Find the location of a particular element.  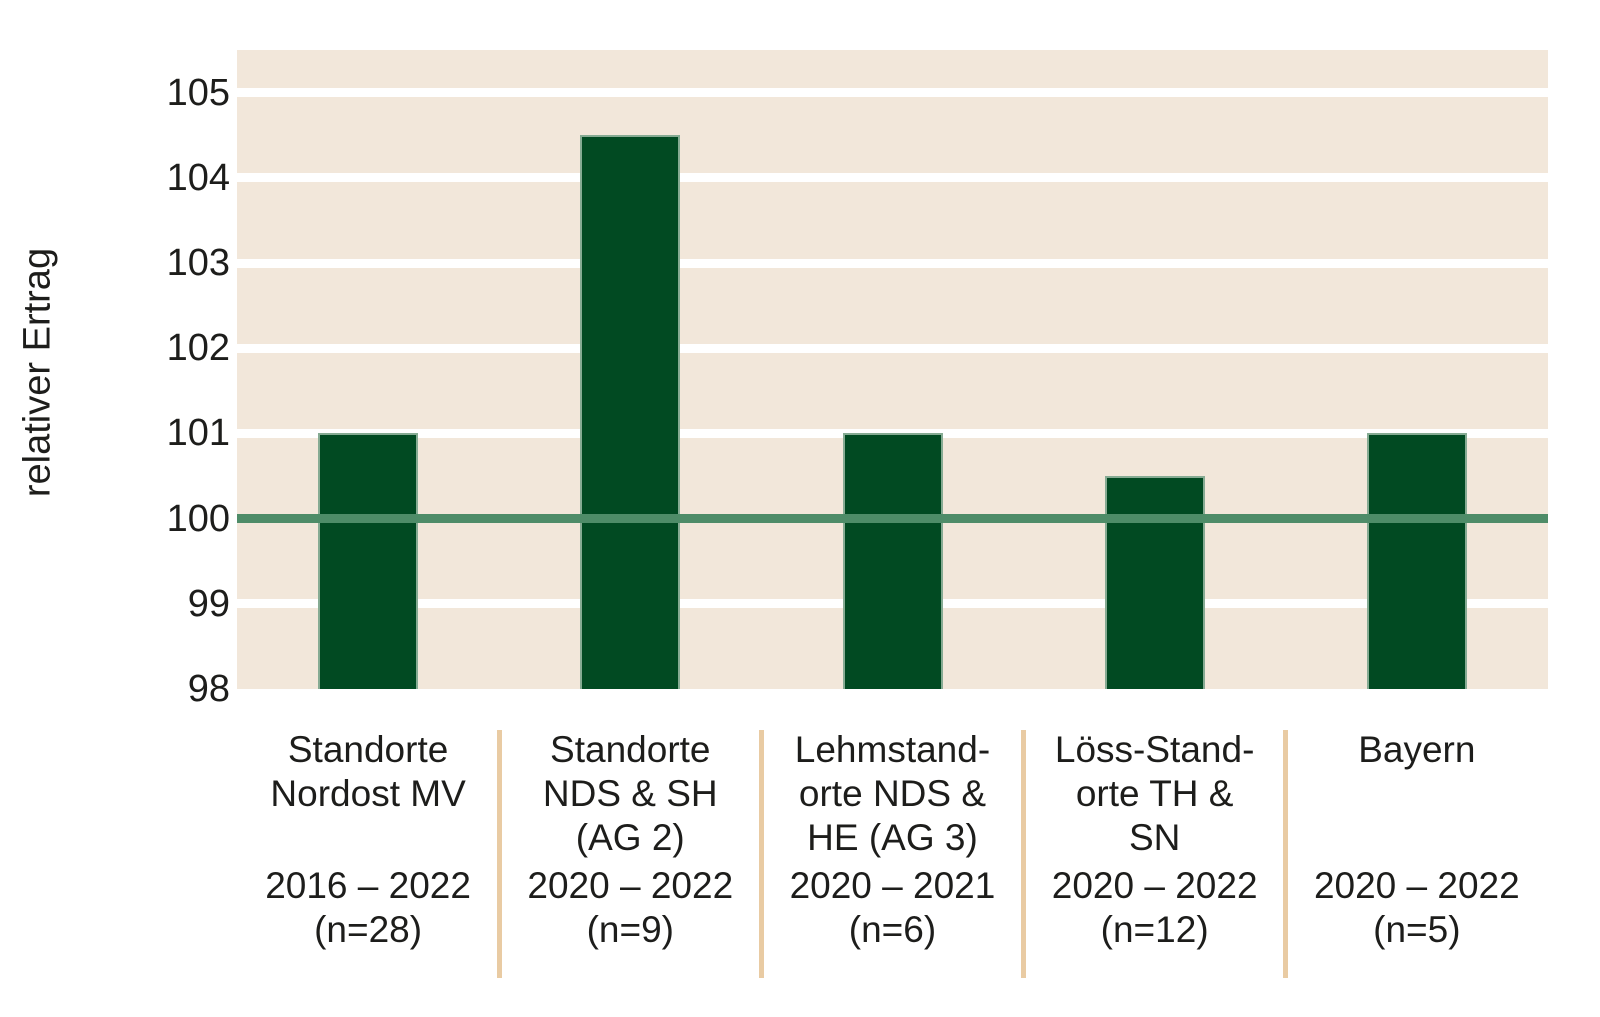

category-name-line: Bayern is located at coordinates (1417, 749).